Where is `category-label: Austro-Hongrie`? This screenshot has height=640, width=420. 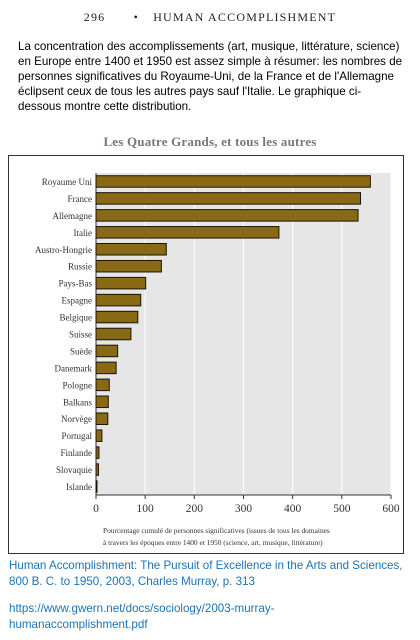 category-label: Austro-Hongrie is located at coordinates (63, 250).